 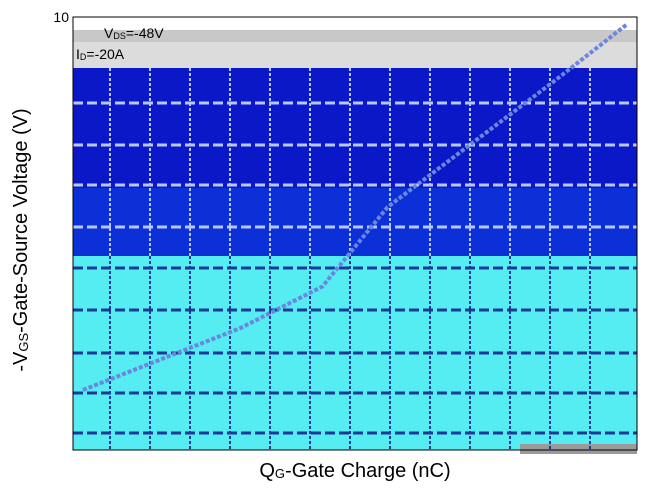 I want to click on vds-annotation: VDS=-48V, so click(x=134, y=33).